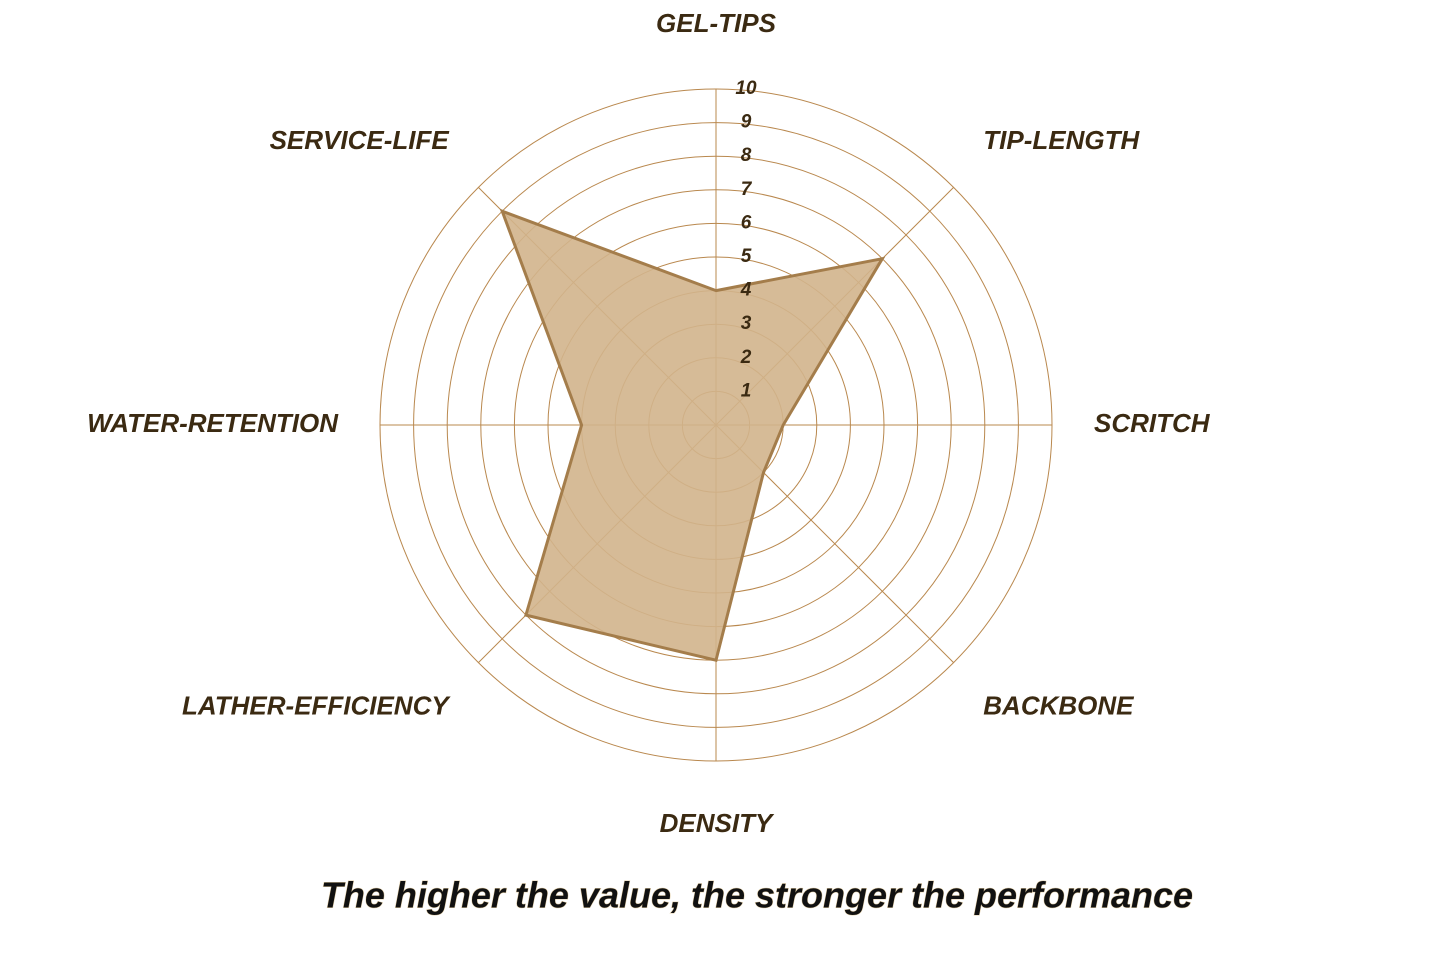 This screenshot has height=963, width=1445. Describe the element at coordinates (746, 357) in the screenshot. I see `r-tick-label: 2` at that location.